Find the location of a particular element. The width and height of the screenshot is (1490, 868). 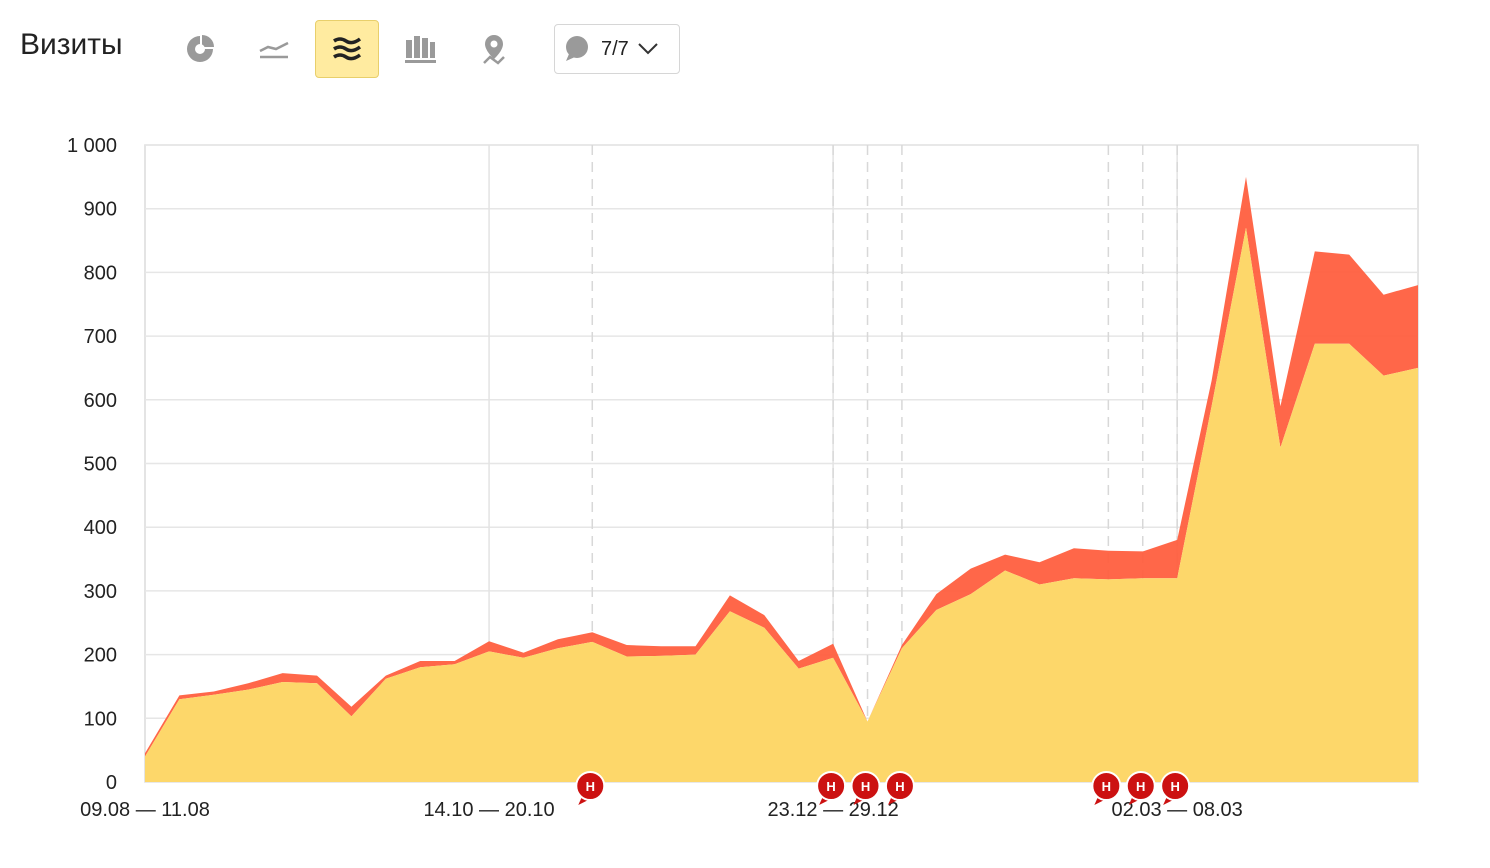

area-chart-button is located at coordinates (347, 49).